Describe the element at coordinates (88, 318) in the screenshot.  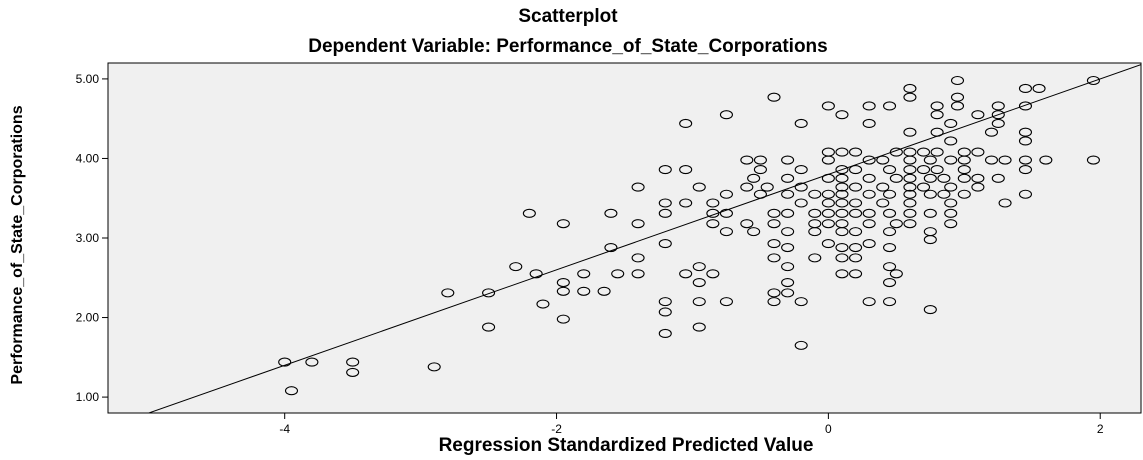
I see `y-tick-label: 2.00` at that location.